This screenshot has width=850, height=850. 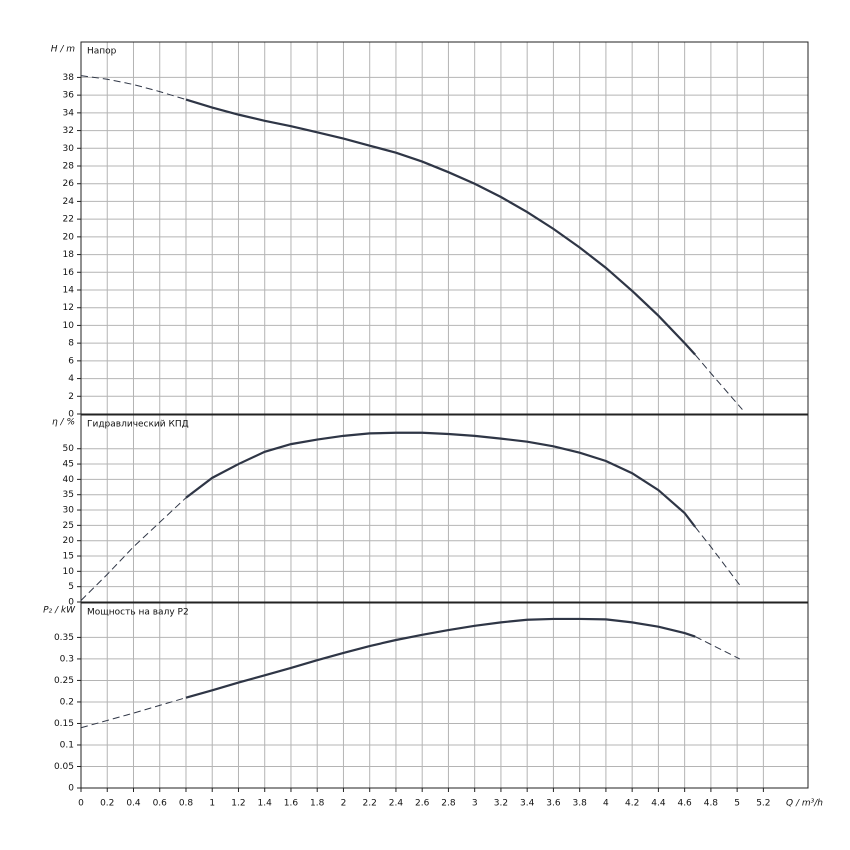 What do you see at coordinates (138, 613) in the screenshot?
I see `panel-title: Мощность на валу P2` at bounding box center [138, 613].